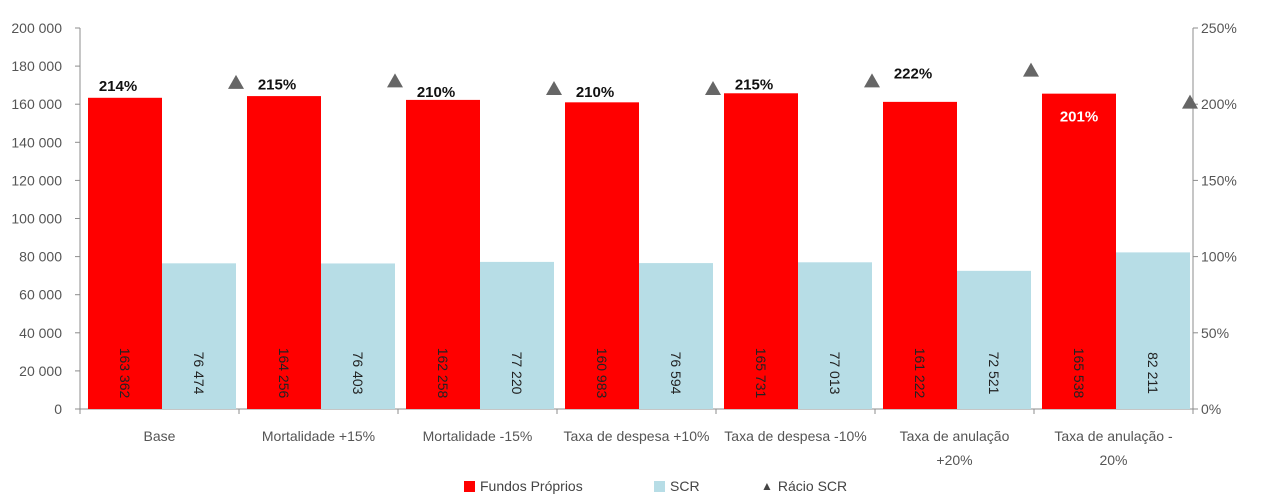  I want to click on y-right-tick-label: 250%, so click(1219, 28).